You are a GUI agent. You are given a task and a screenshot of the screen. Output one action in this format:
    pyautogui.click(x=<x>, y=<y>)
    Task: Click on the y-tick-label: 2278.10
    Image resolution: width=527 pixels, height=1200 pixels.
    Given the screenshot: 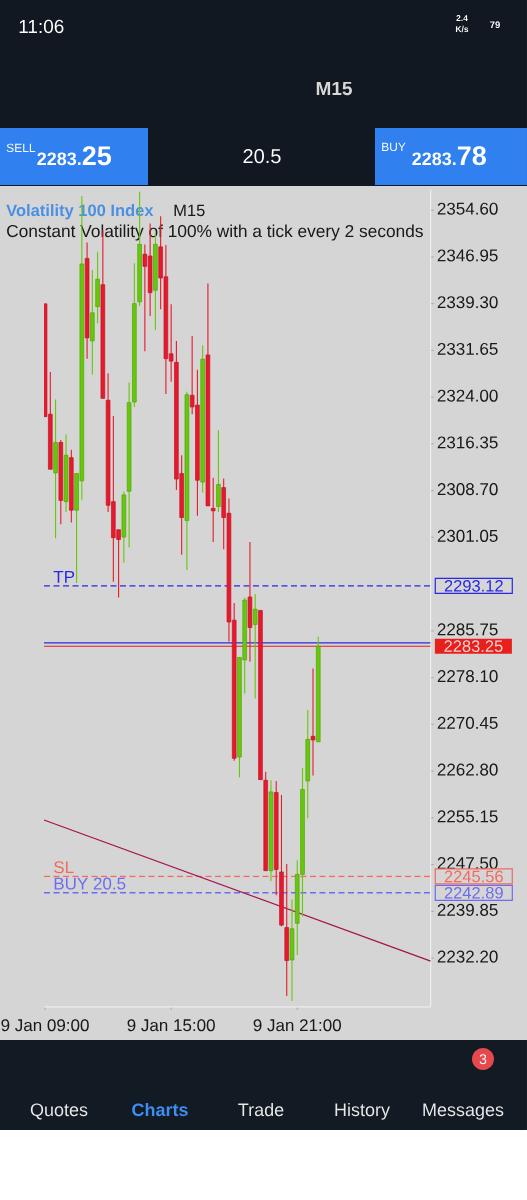 What is the action you would take?
    pyautogui.click(x=467, y=676)
    